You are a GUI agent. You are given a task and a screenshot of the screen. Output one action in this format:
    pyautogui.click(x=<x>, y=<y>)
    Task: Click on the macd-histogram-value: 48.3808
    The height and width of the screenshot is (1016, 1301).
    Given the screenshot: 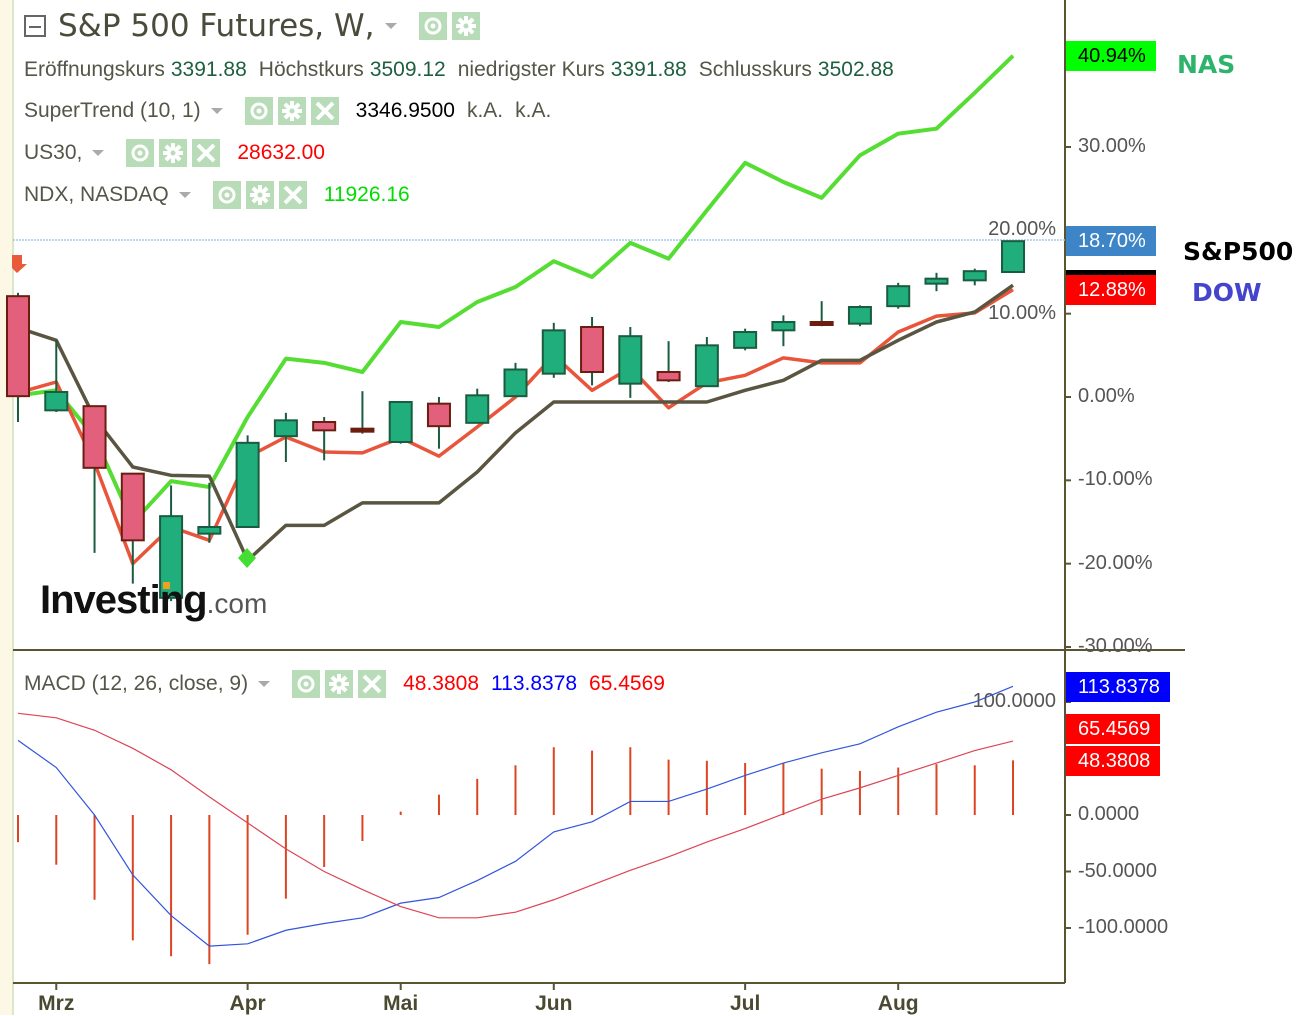 What is the action you would take?
    pyautogui.click(x=441, y=683)
    